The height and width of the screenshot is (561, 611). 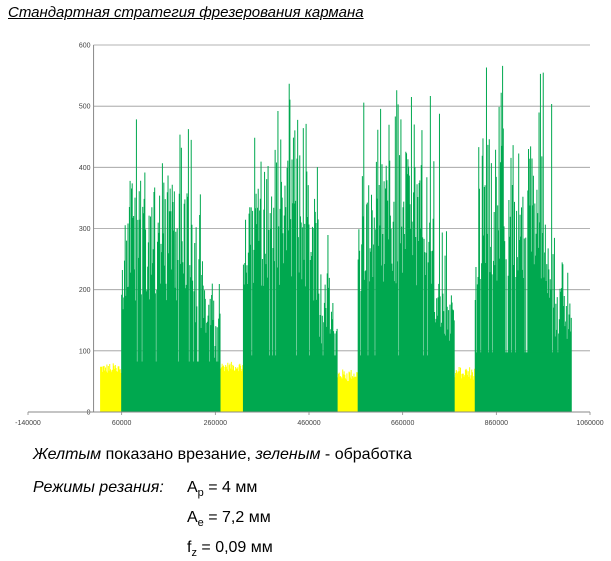 I want to click on param-fz: fz = 0,09 мм, so click(x=230, y=549).